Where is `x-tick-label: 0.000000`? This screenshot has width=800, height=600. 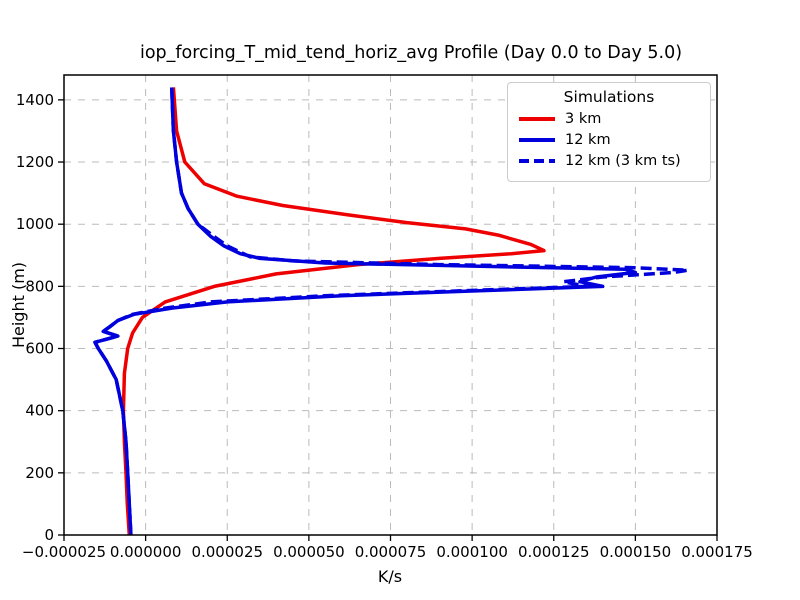
x-tick-label: 0.000000 is located at coordinates (146, 552).